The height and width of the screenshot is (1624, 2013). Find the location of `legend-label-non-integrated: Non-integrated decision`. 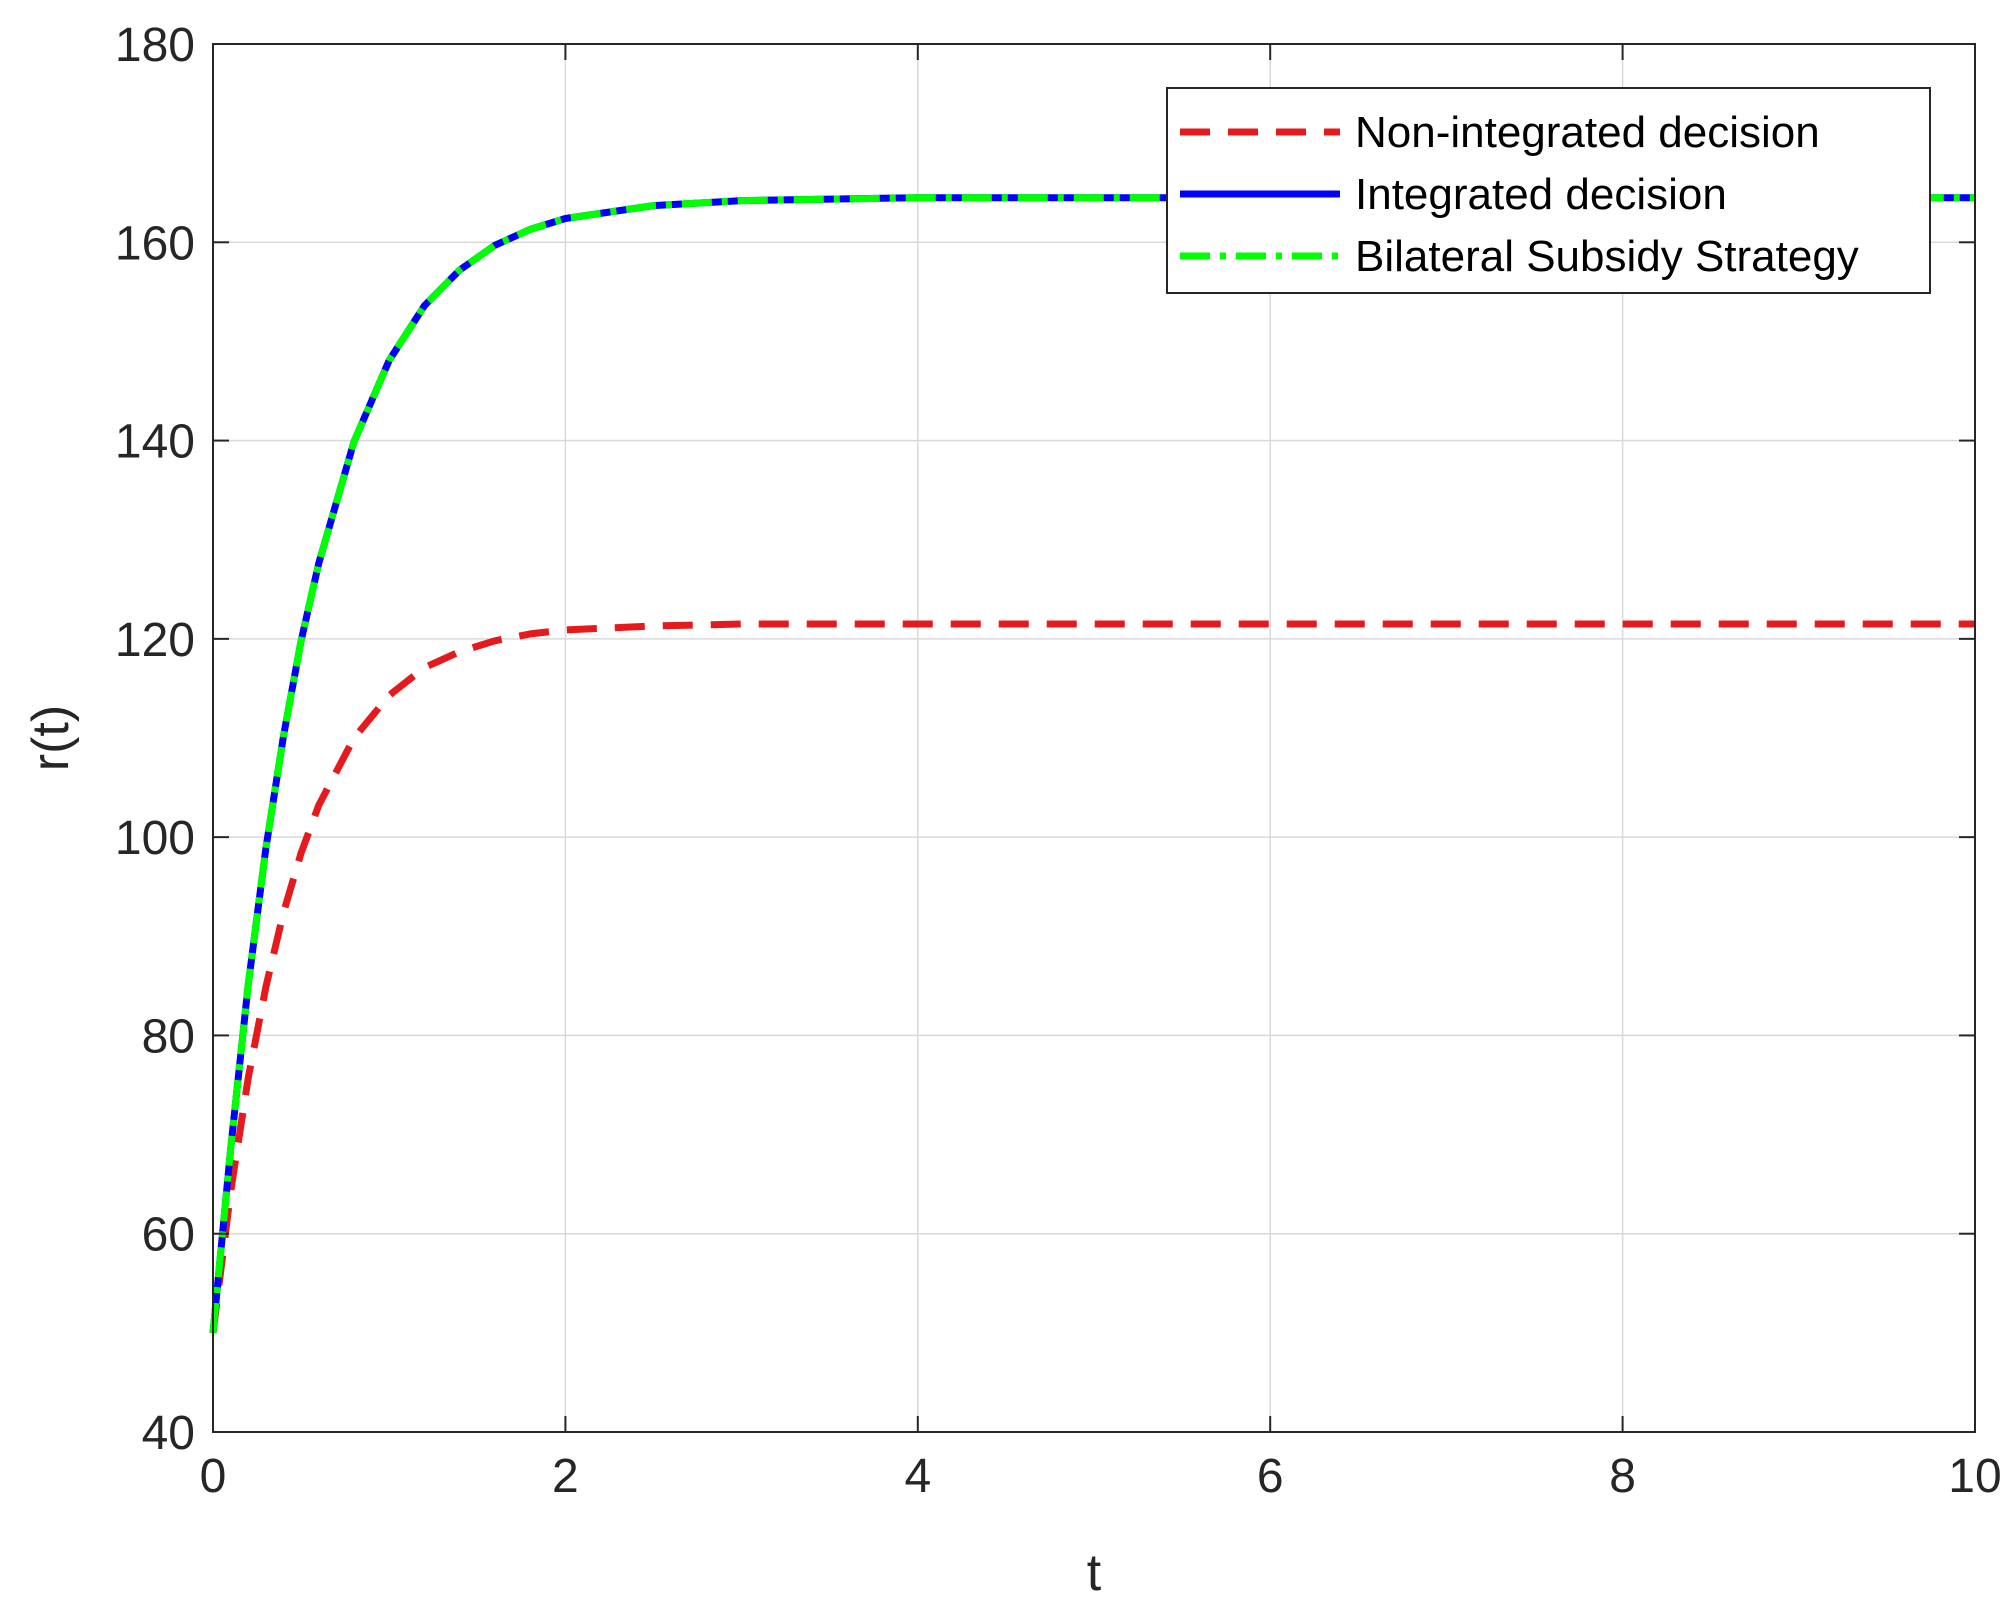

legend-label-non-integrated: Non-integrated decision is located at coordinates (1587, 132).